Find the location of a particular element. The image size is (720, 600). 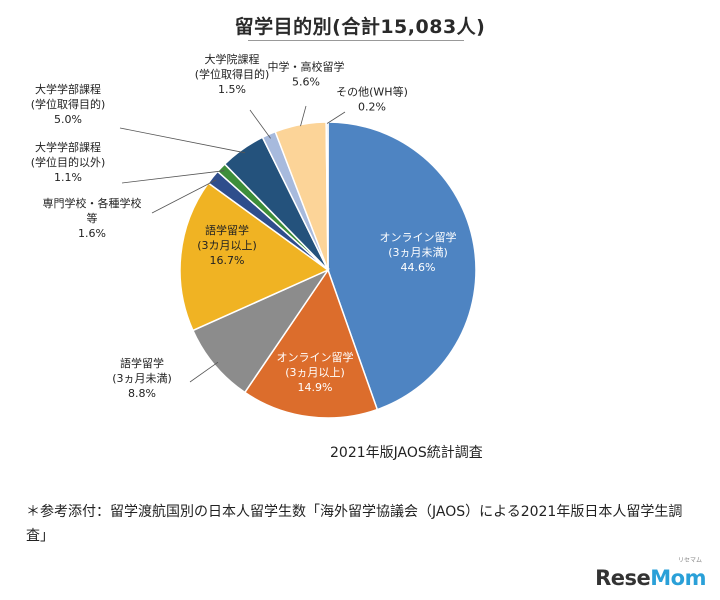

slice-category-label: 専門学校・各種学校 is located at coordinates (92, 203).